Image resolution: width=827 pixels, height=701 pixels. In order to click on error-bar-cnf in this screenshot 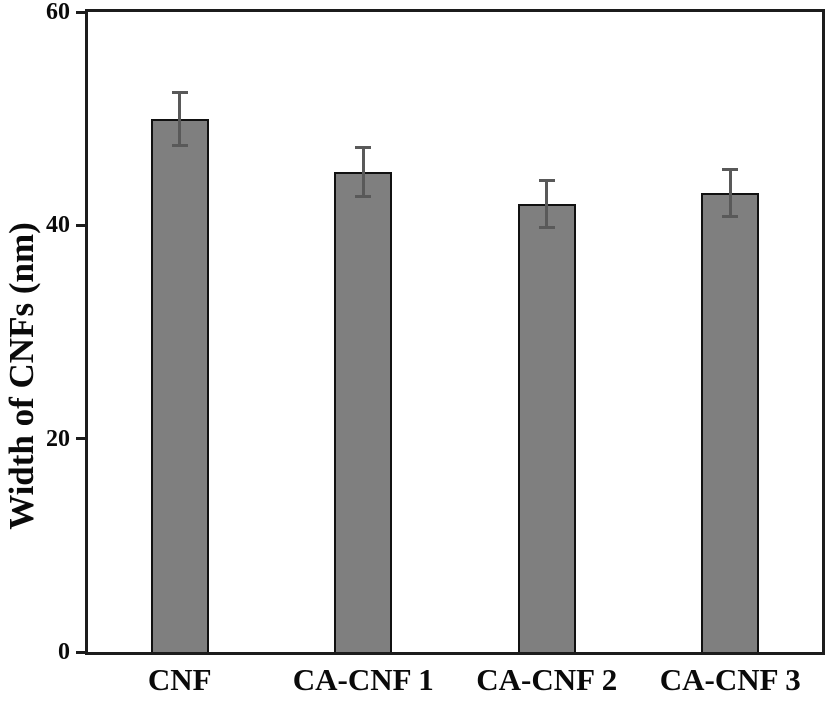, I will do `click(180, 119)`.